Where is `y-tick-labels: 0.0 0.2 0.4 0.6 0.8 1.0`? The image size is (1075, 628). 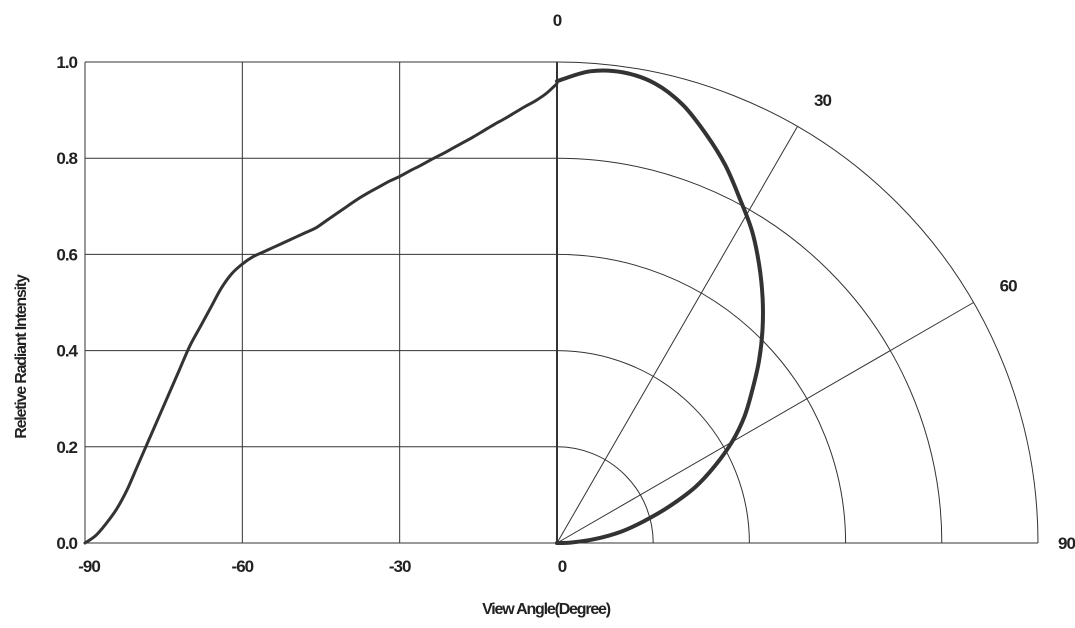 y-tick-labels: 0.0 0.2 0.4 0.6 0.8 1.0 is located at coordinates (67, 303).